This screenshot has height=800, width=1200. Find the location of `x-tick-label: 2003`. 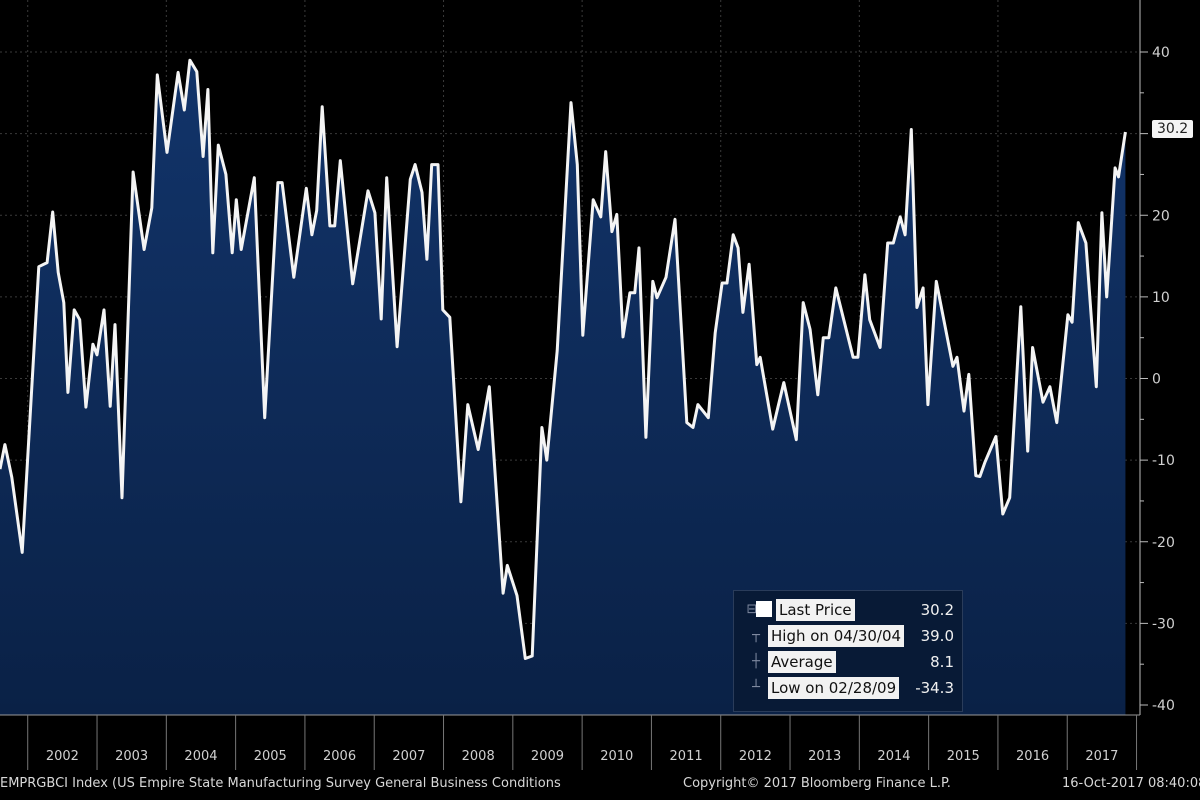

x-tick-label: 2003 is located at coordinates (131, 756).